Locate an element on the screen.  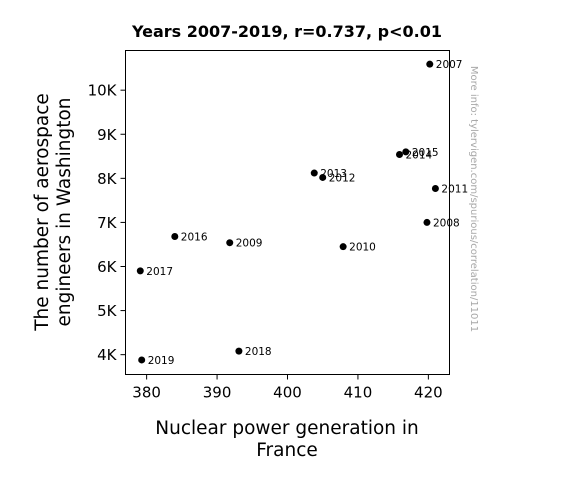
data-point-label-2011: 2011 is located at coordinates (454, 189).